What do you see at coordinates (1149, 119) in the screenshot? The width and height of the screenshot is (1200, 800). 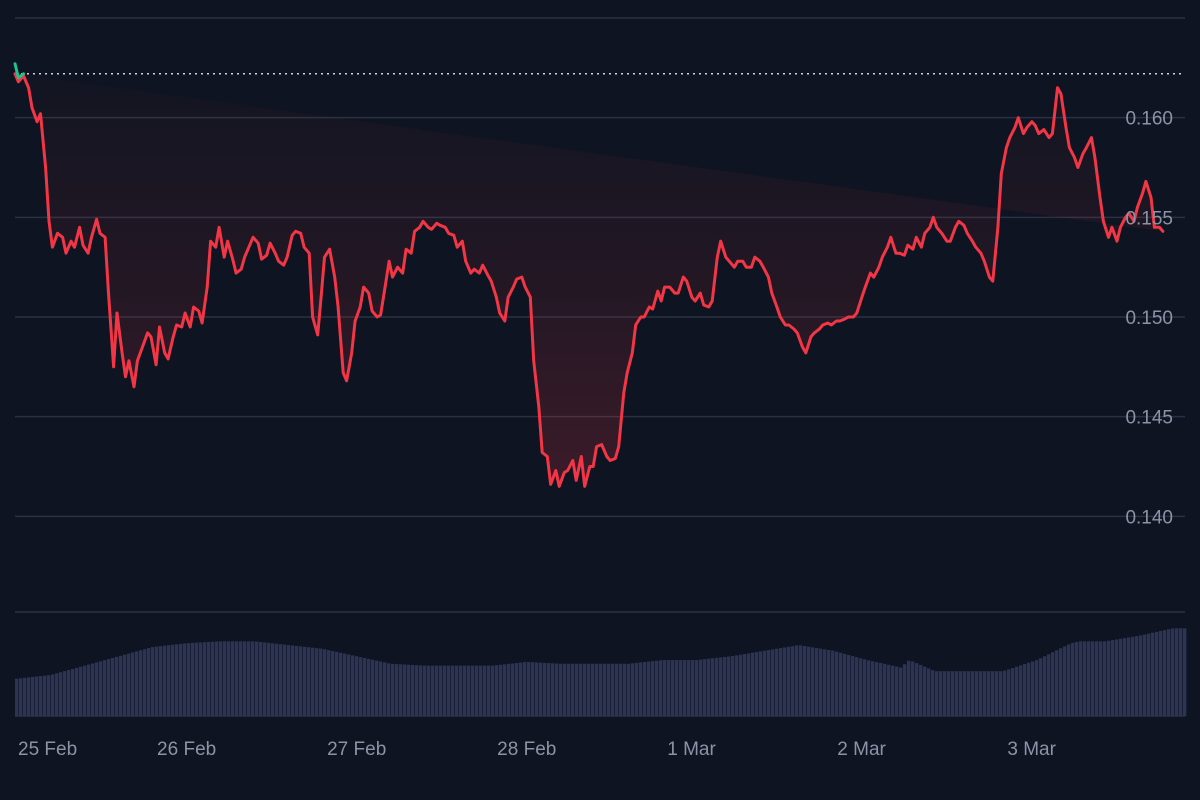 I see `y-tick-label-0.160: 0.160` at bounding box center [1149, 119].